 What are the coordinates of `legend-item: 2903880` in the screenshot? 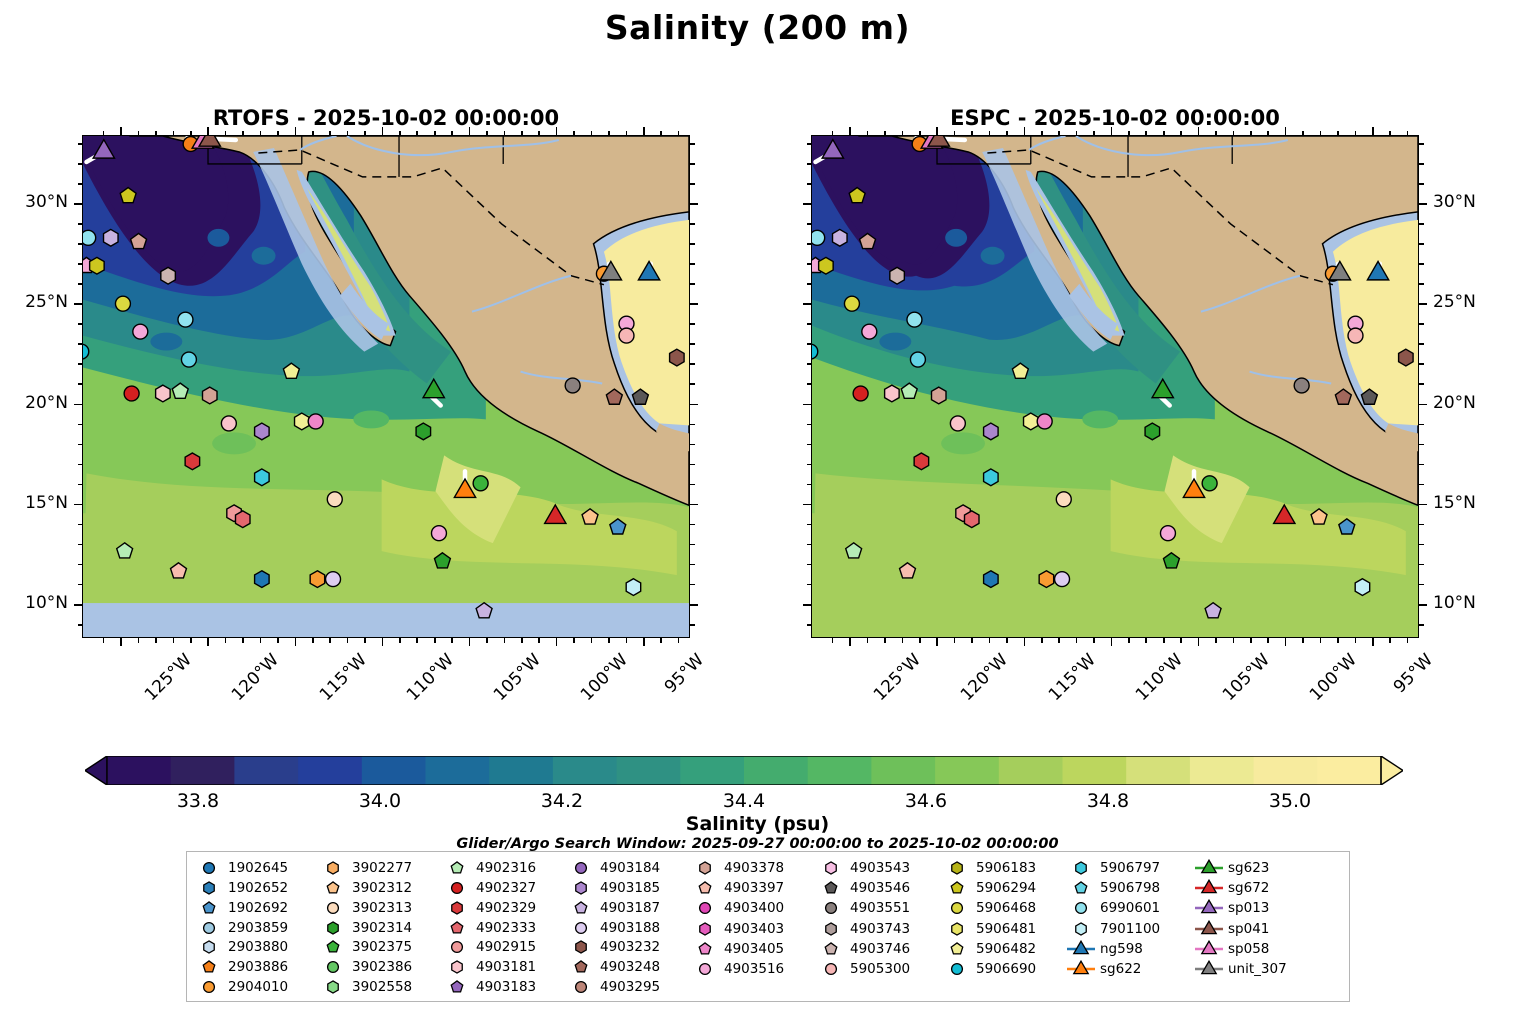 It's located at (255, 947).